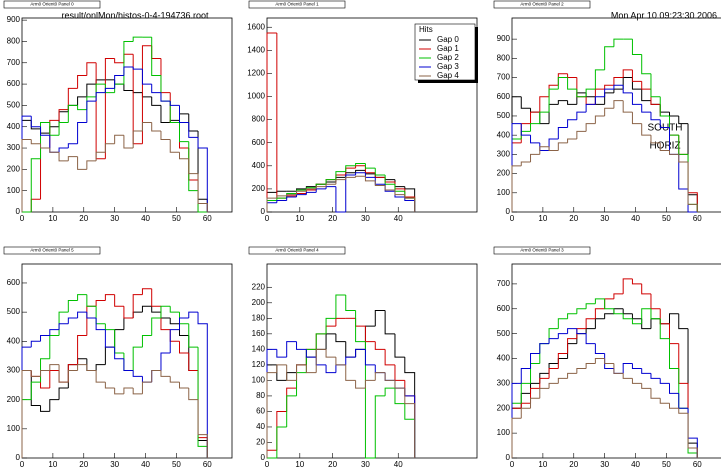  What do you see at coordinates (508, 457) in the screenshot?
I see `y-tick-label: 0` at bounding box center [508, 457].